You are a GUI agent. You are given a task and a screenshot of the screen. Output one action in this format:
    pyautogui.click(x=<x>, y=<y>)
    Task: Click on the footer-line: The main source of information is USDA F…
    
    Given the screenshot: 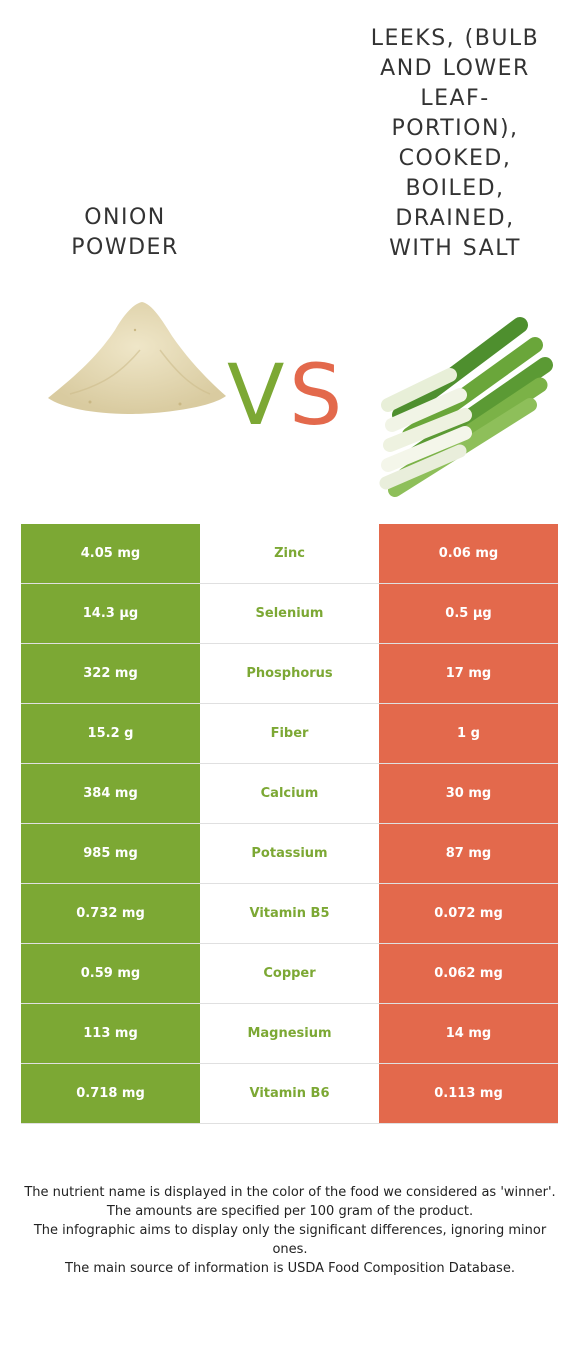 What is the action you would take?
    pyautogui.click(x=290, y=1268)
    